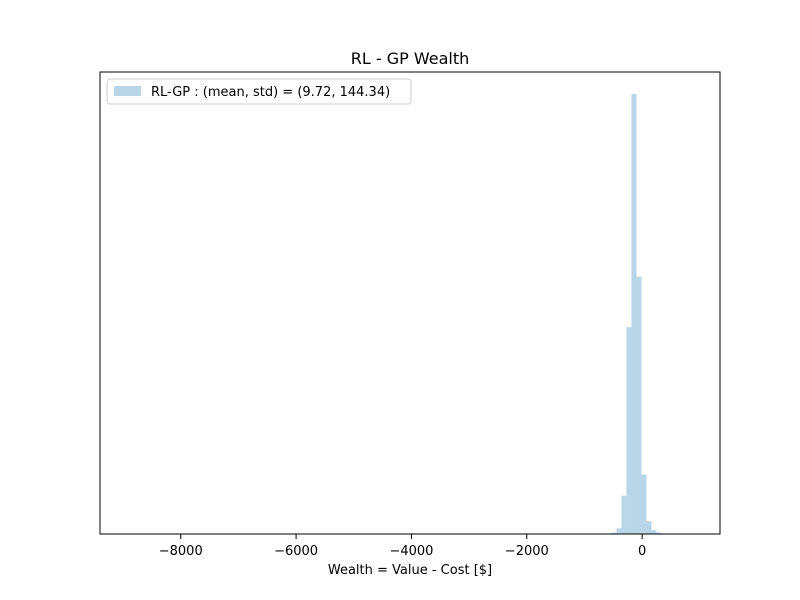 The image size is (800, 600). What do you see at coordinates (296, 551) in the screenshot?
I see `x-tick-label: −6000` at bounding box center [296, 551].